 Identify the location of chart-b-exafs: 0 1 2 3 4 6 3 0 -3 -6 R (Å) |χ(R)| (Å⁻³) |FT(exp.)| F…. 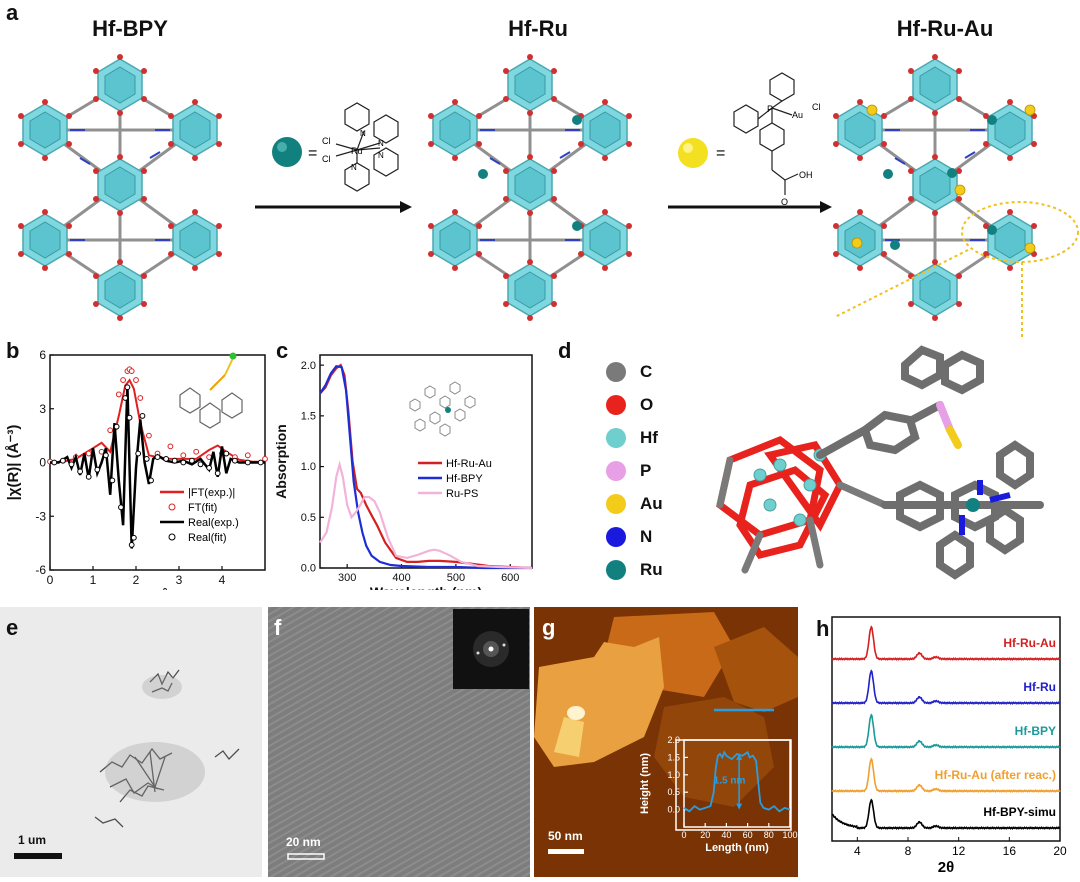
(136, 469).